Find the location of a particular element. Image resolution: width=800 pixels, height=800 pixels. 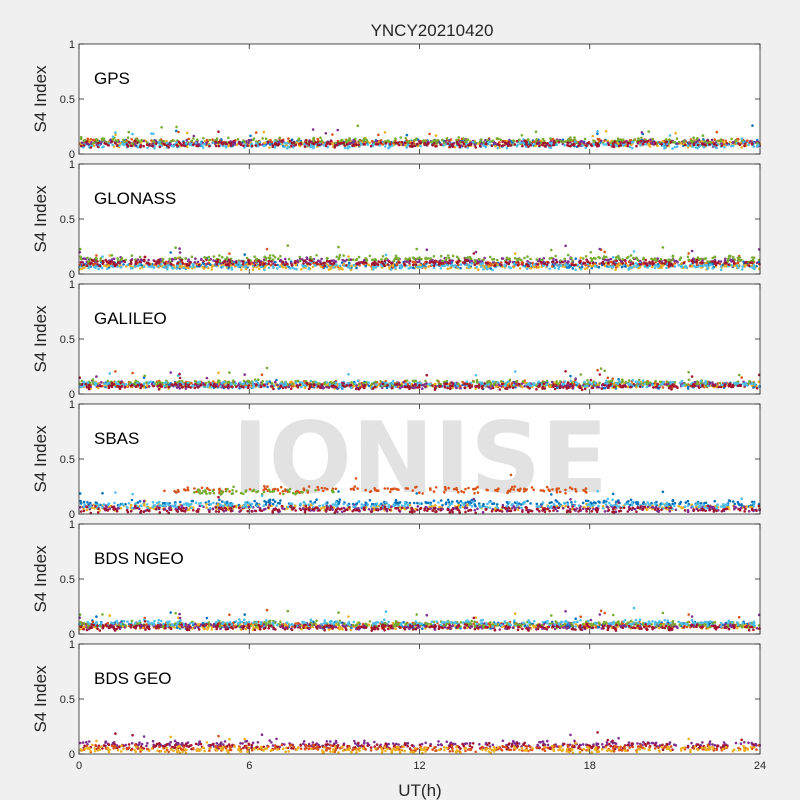

panel-label: GPS is located at coordinates (112, 78).